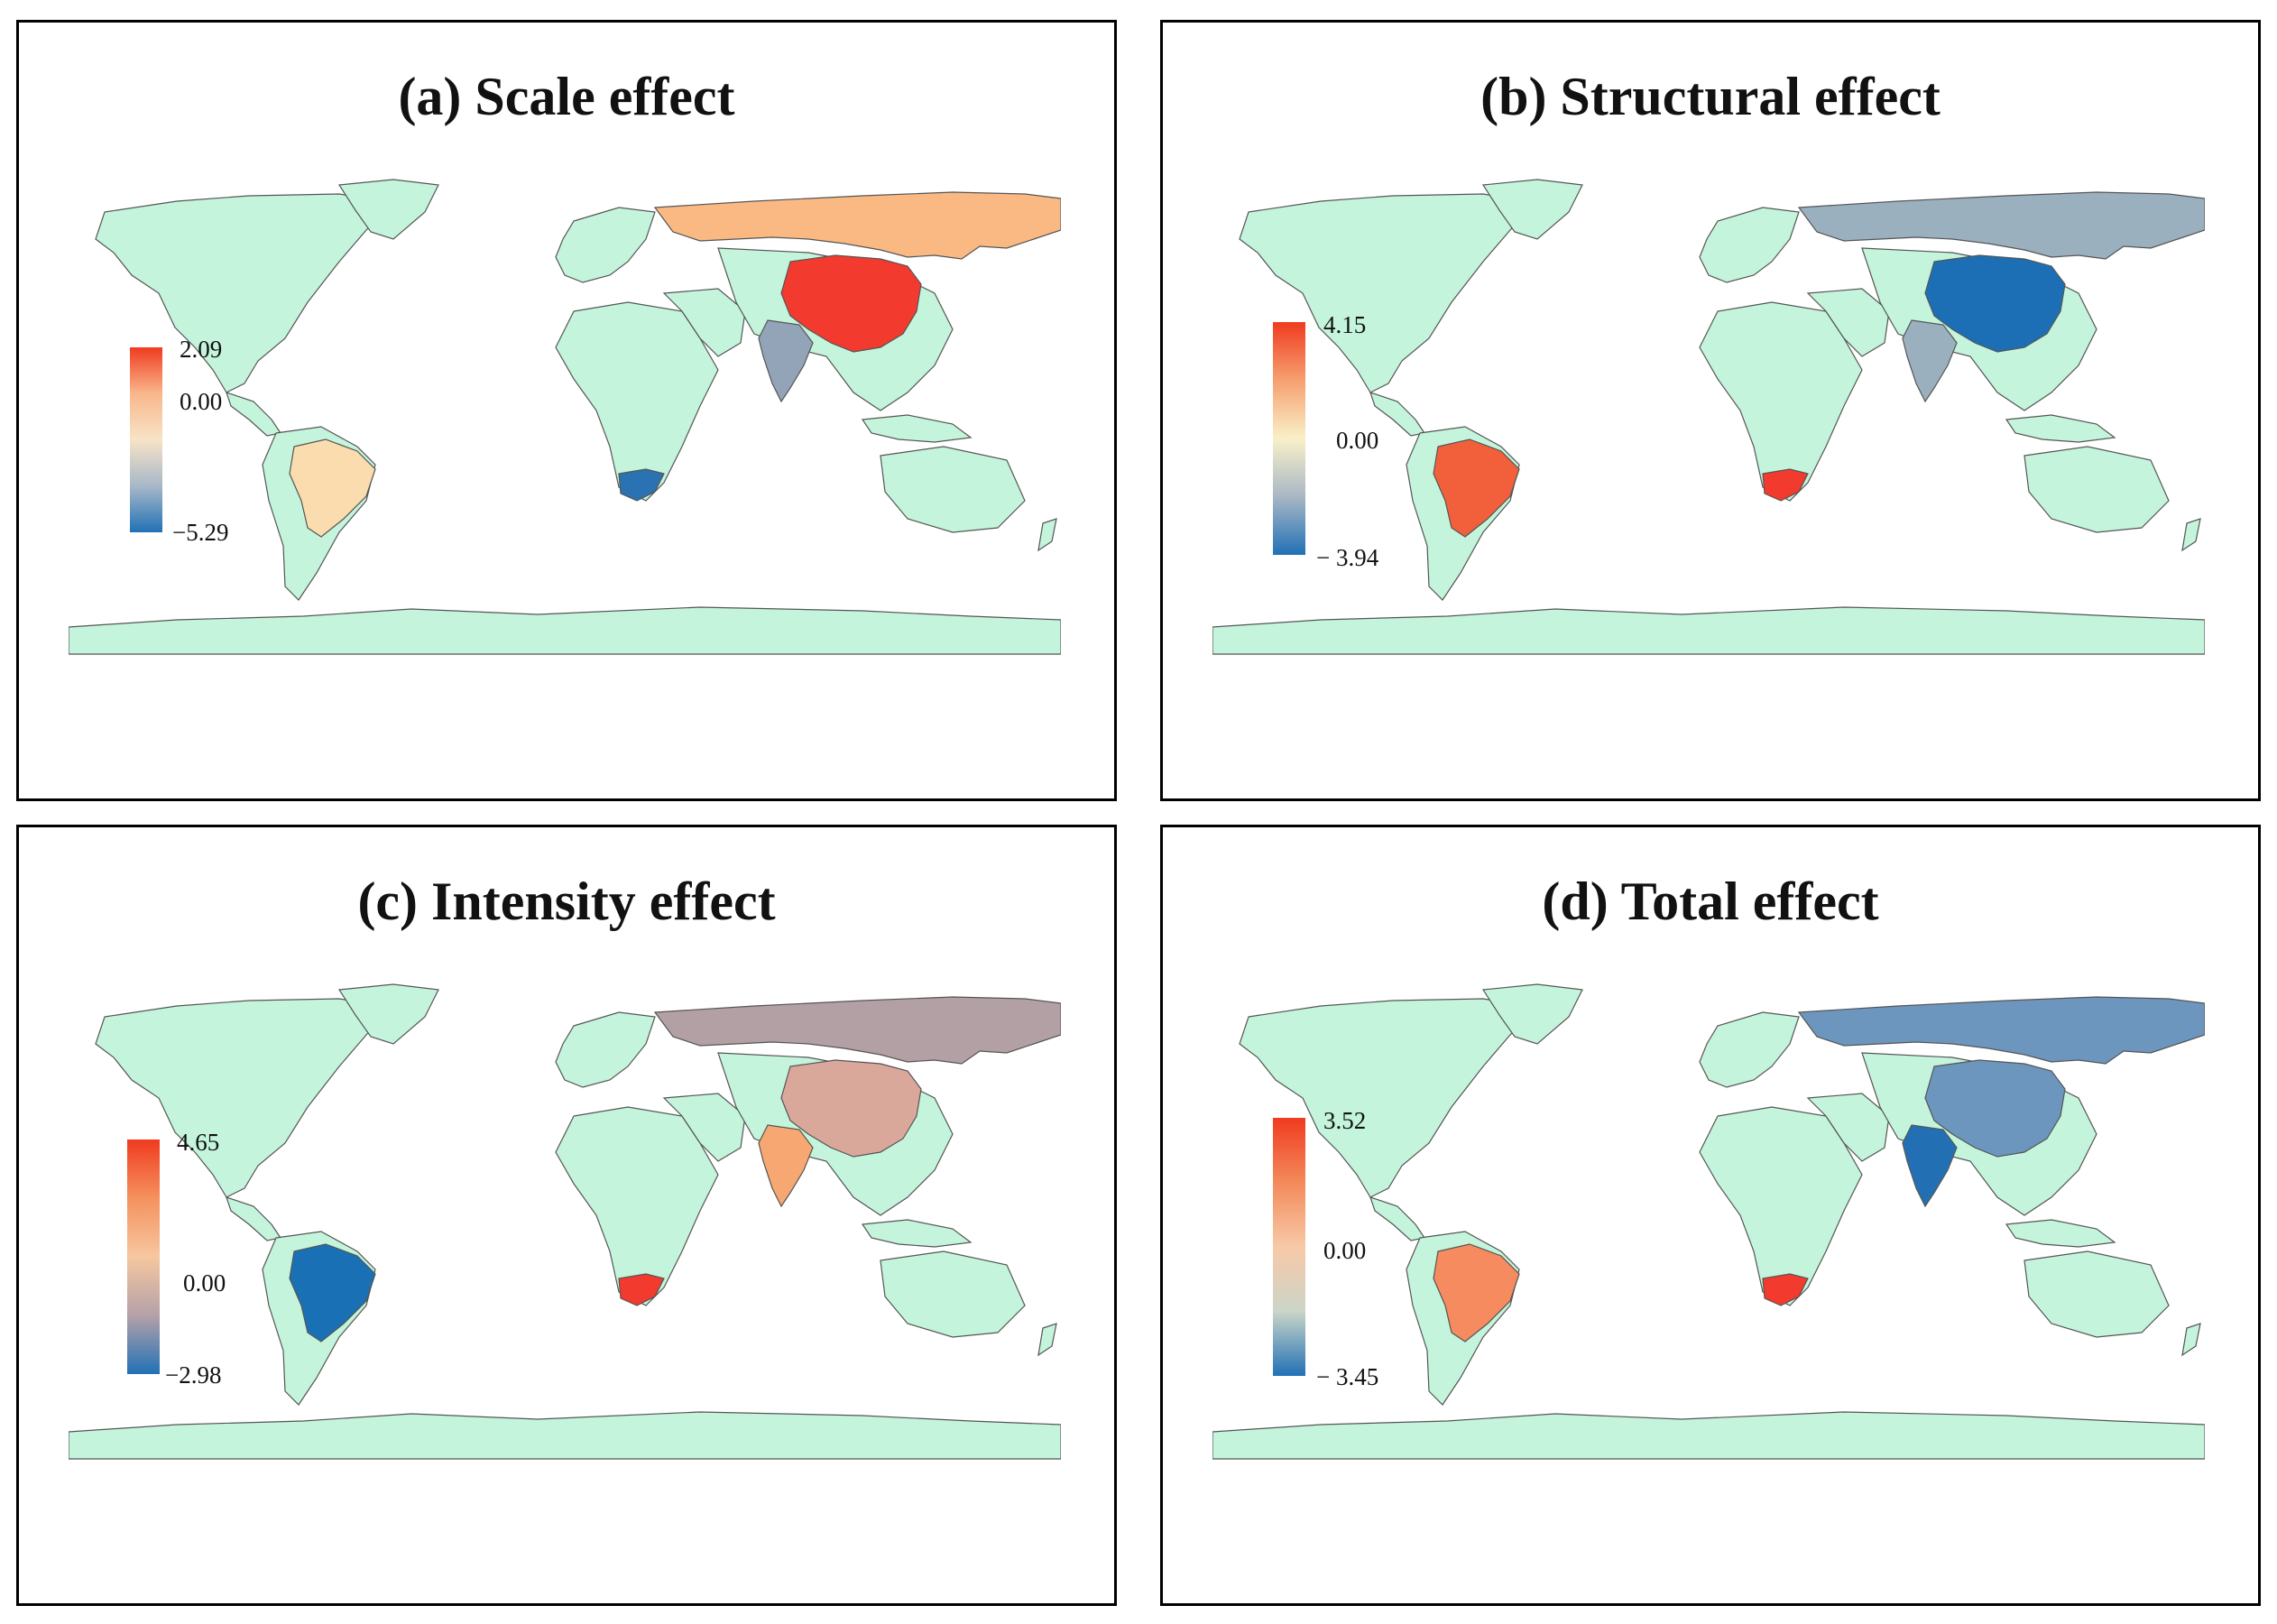 The width and height of the screenshot is (2277, 1624). Describe the element at coordinates (200, 532) in the screenshot. I see `legend-min-label: −5.29` at that location.